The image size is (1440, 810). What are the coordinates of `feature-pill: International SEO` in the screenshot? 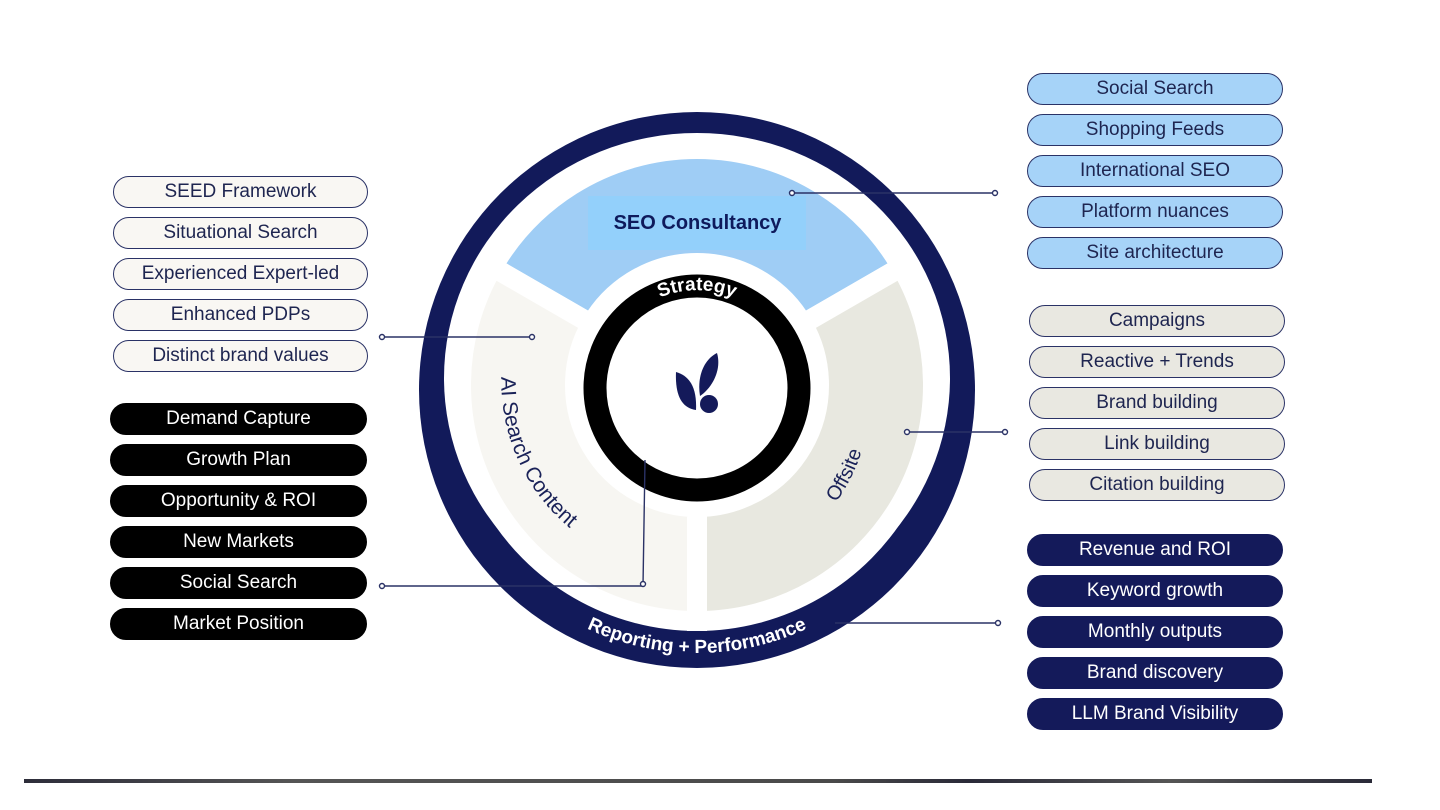 It's located at (1155, 171).